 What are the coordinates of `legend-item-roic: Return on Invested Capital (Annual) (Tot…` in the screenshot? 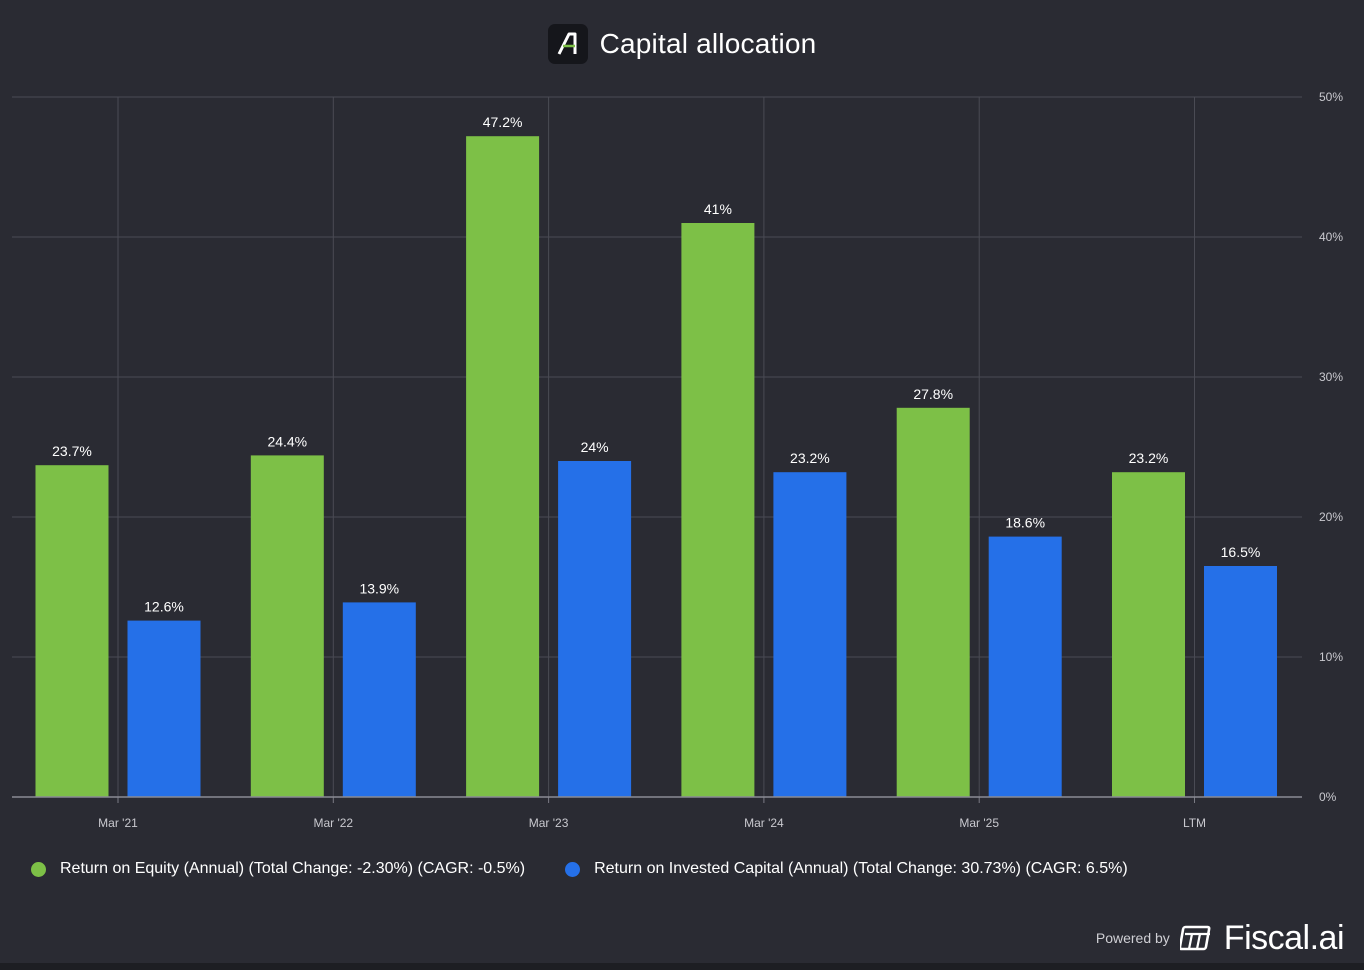 It's located at (846, 869).